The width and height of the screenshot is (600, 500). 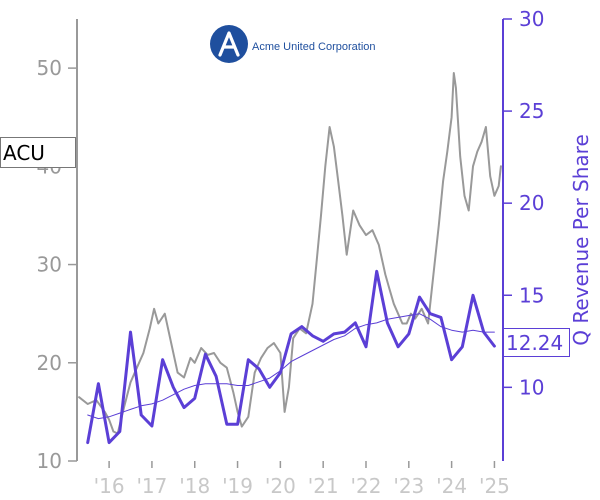 What do you see at coordinates (293, 44) in the screenshot?
I see `company-logo: Acme United Corporation` at bounding box center [293, 44].